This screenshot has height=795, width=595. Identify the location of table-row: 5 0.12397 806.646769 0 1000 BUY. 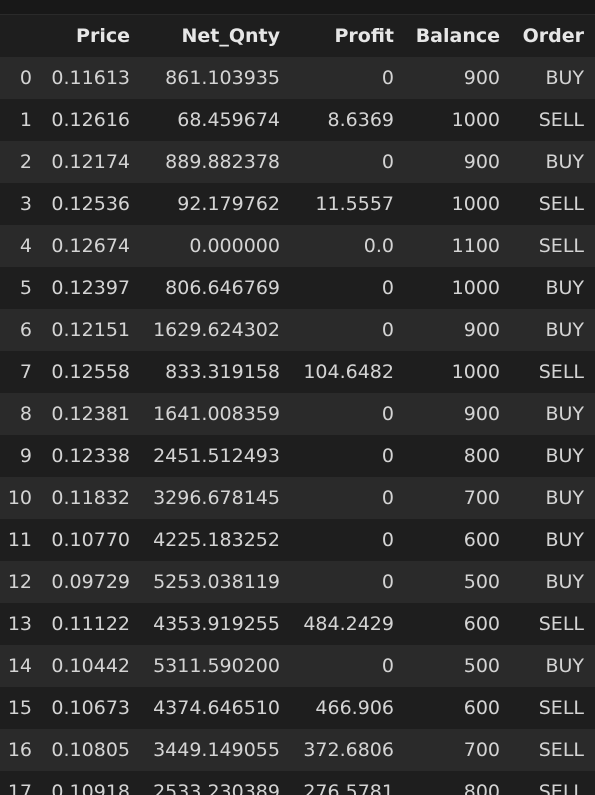
(297, 288).